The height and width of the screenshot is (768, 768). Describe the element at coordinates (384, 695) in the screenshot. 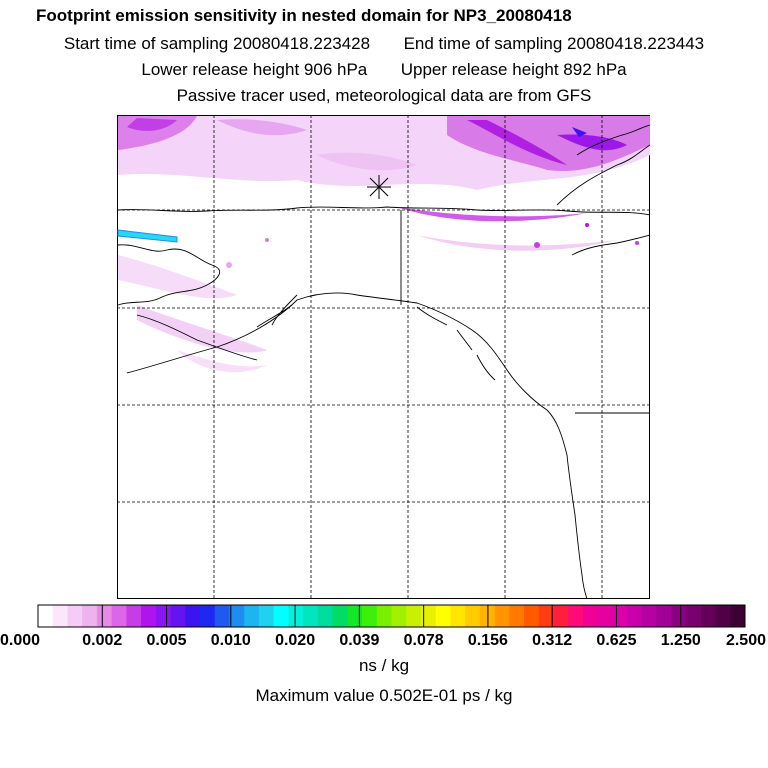

I see `maximum-value: Maximum value 0.502E-01 ps / kg` at that location.